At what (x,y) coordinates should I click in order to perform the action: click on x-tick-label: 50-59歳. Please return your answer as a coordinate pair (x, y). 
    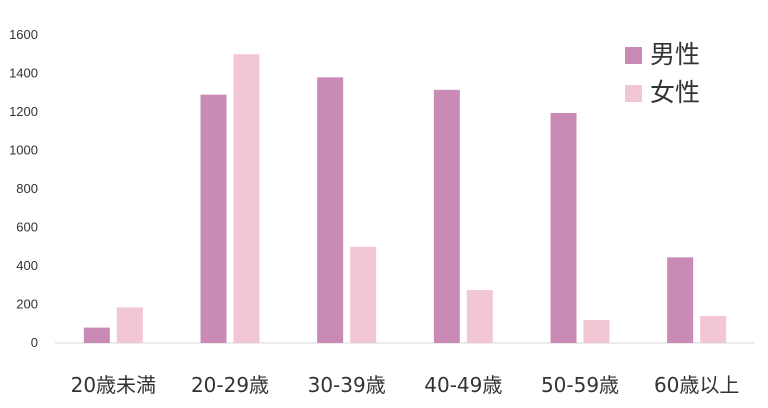
    Looking at the image, I should click on (580, 385).